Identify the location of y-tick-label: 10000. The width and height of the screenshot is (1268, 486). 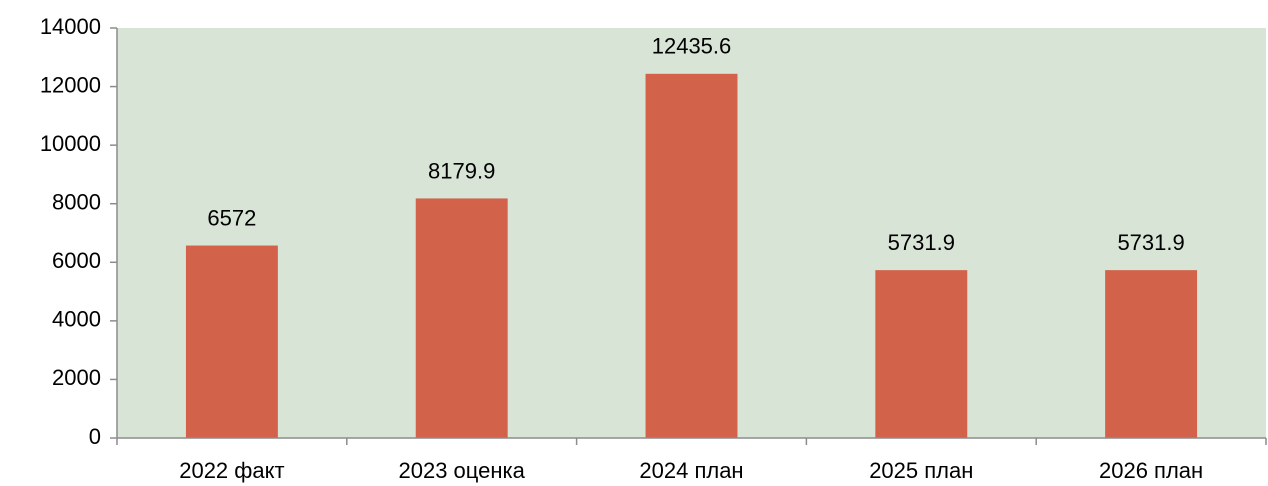
(70, 143).